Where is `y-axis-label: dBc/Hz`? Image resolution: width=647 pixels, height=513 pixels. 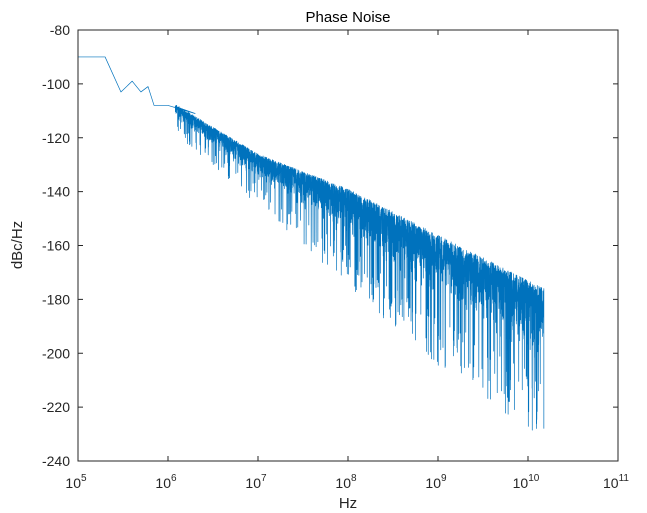
y-axis-label: dBc/Hz is located at coordinates (17, 245).